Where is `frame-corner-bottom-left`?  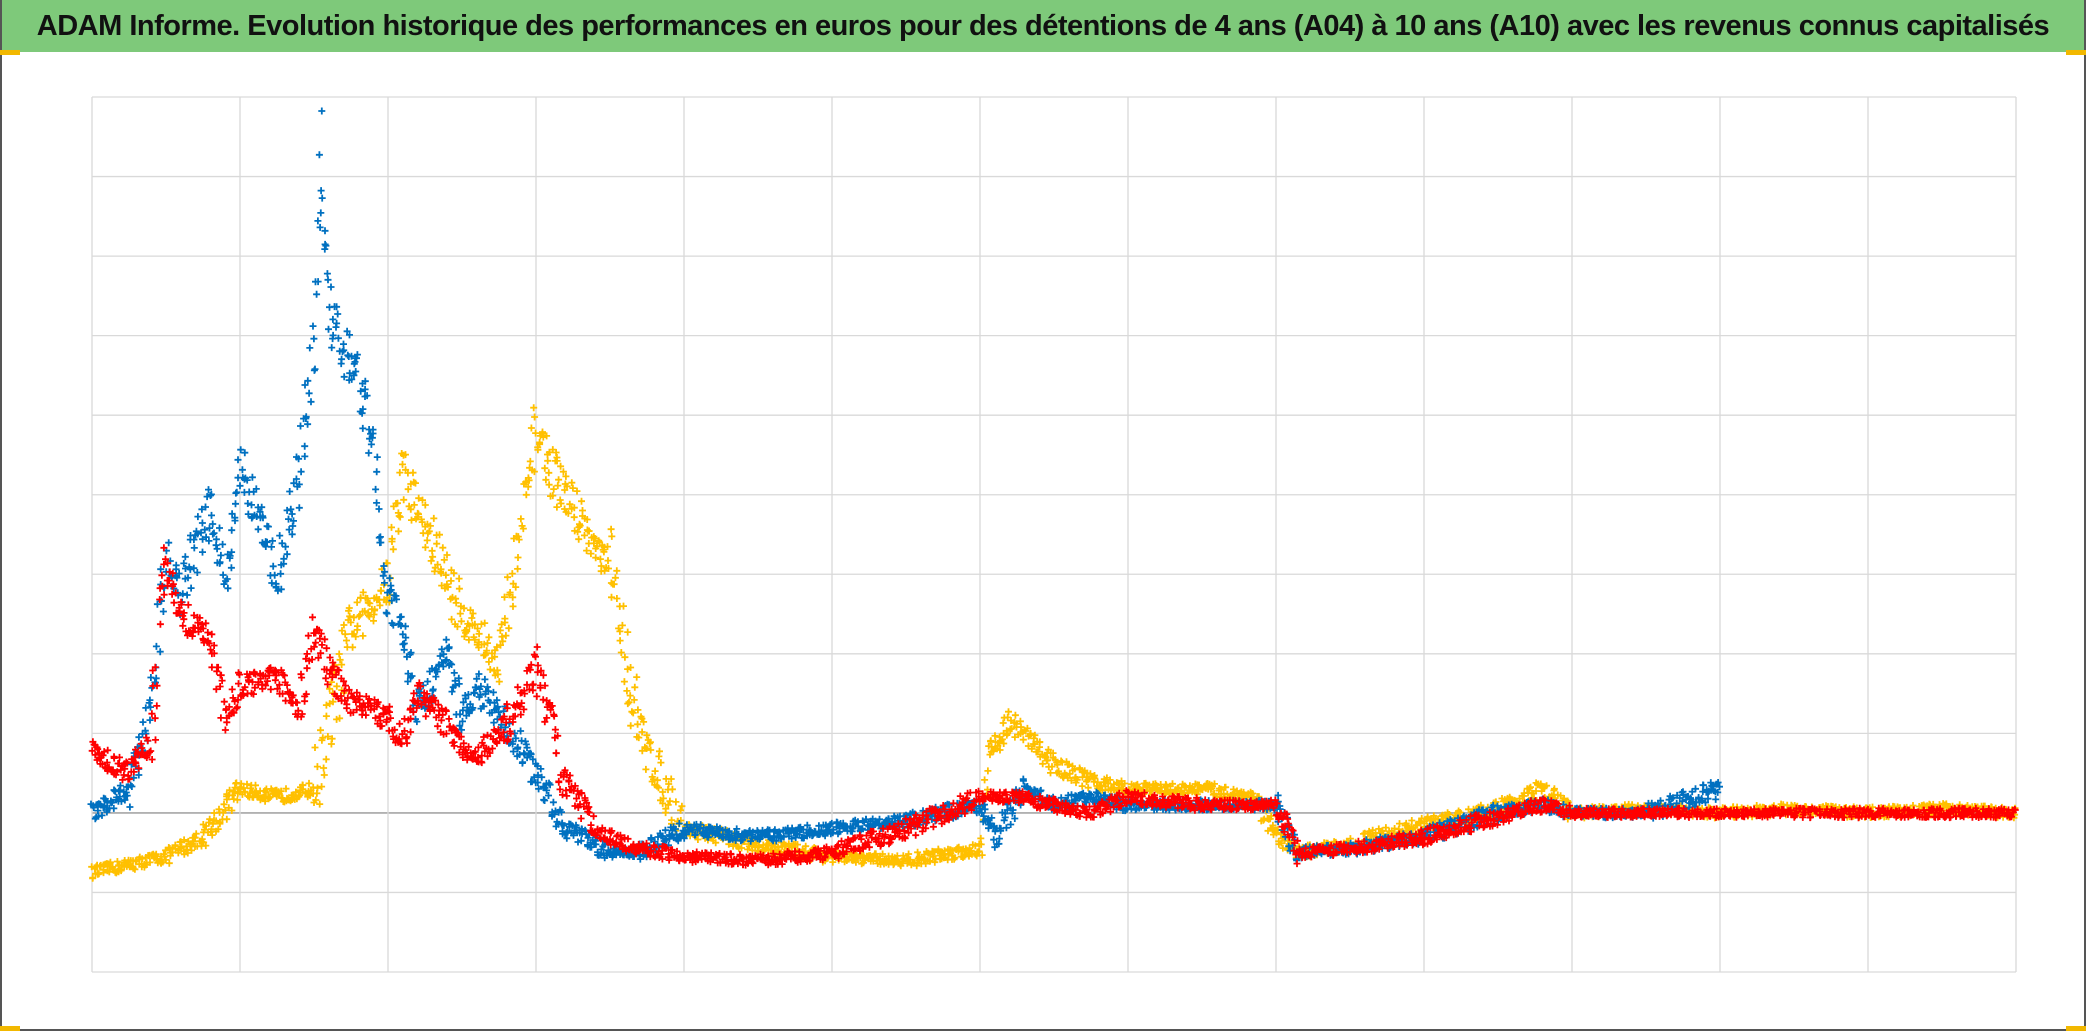
frame-corner-bottom-left is located at coordinates (10, 1028).